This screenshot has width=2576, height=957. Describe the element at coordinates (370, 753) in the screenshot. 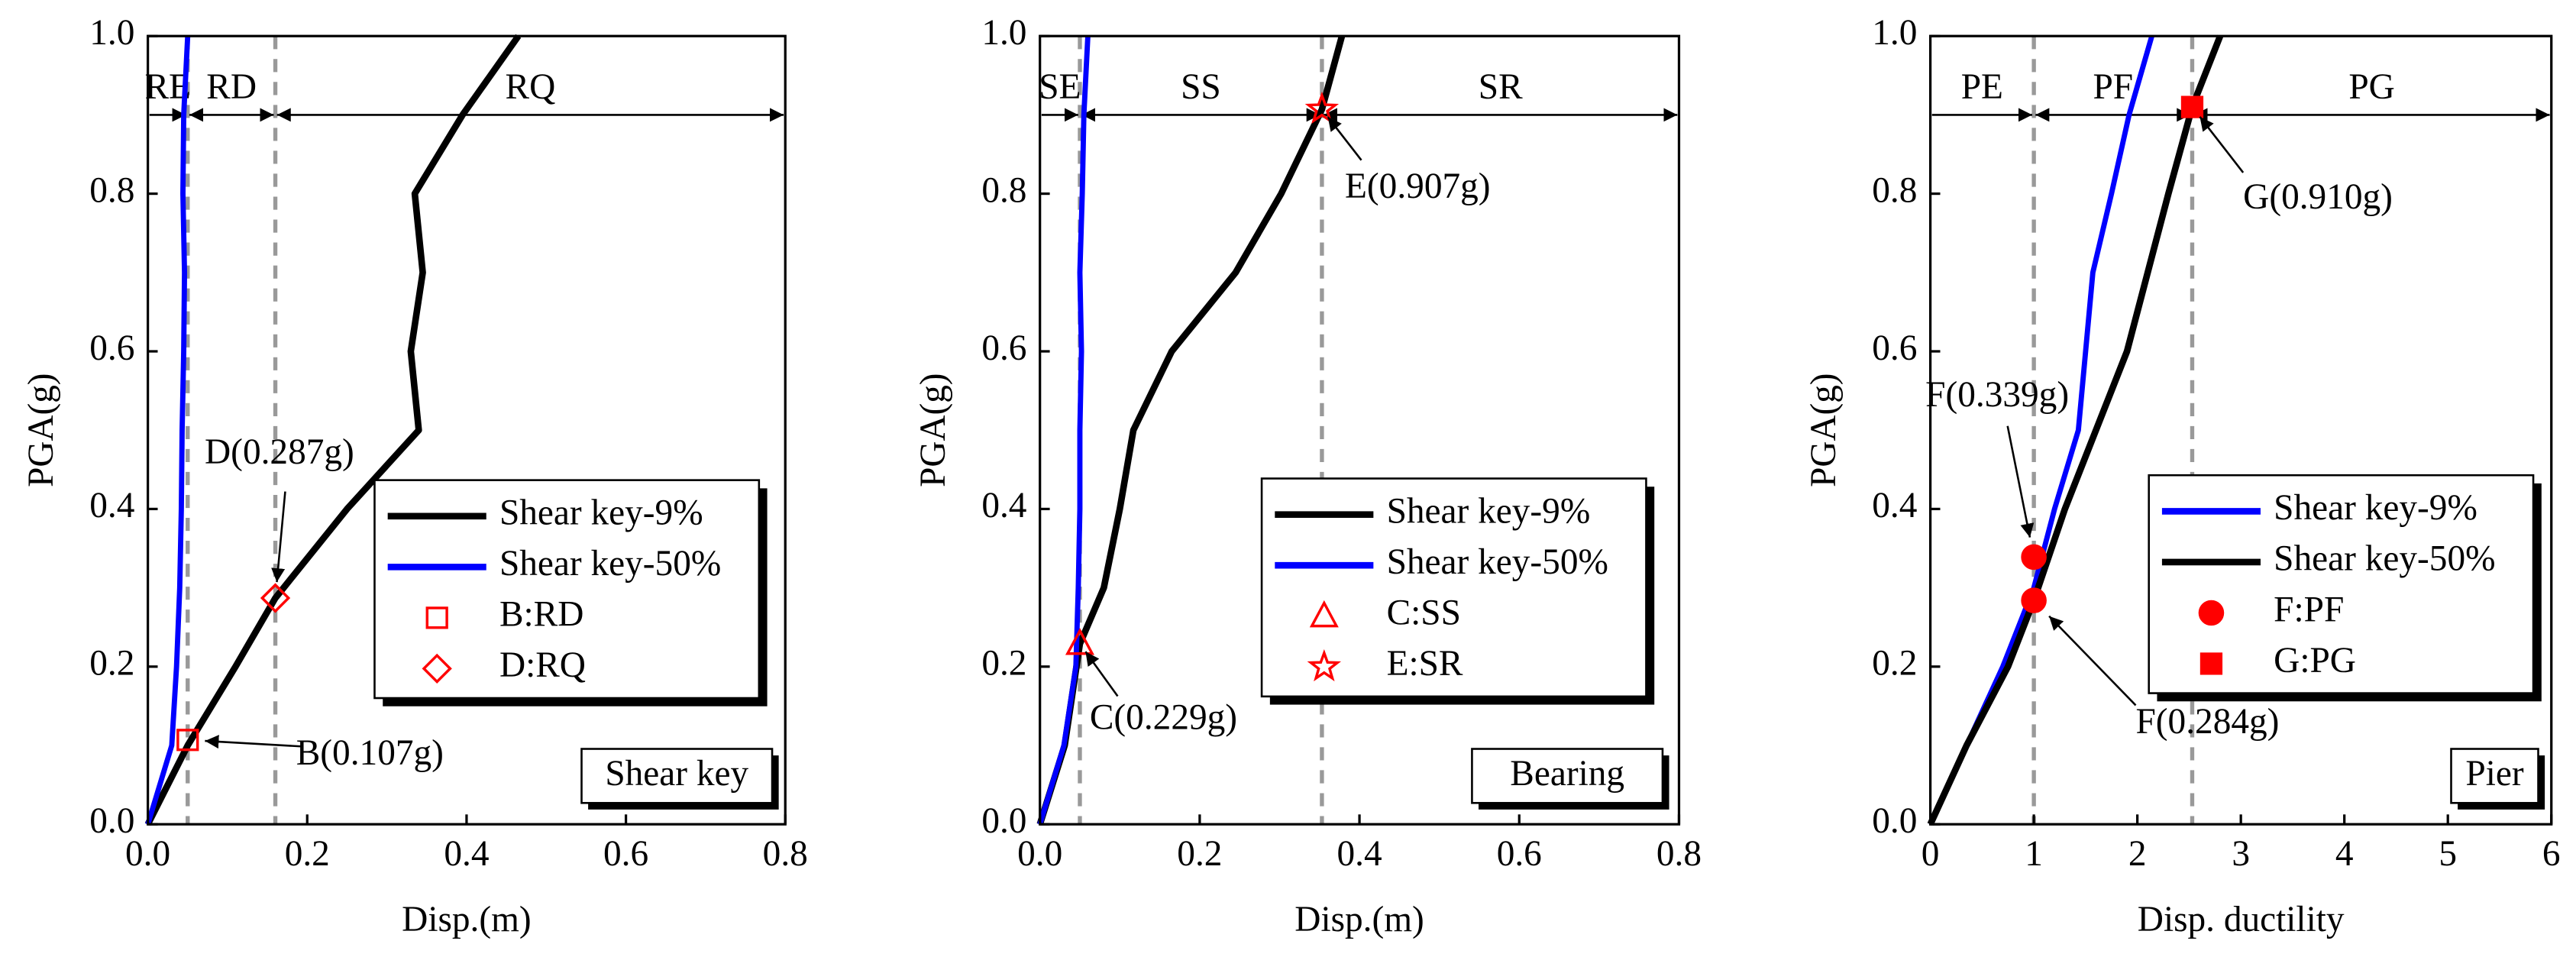

I see `annotation: B(0.107g)` at that location.